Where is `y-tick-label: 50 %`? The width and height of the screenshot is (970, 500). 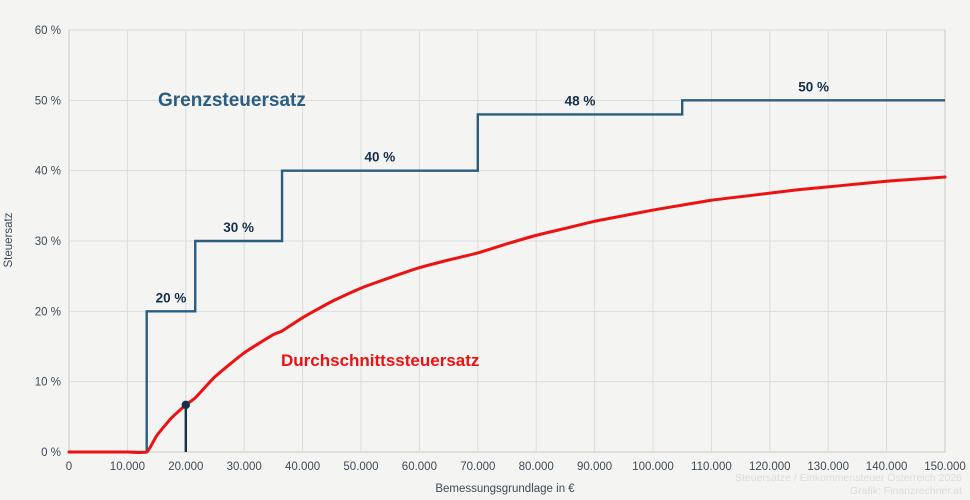
y-tick-label: 50 % is located at coordinates (48, 101).